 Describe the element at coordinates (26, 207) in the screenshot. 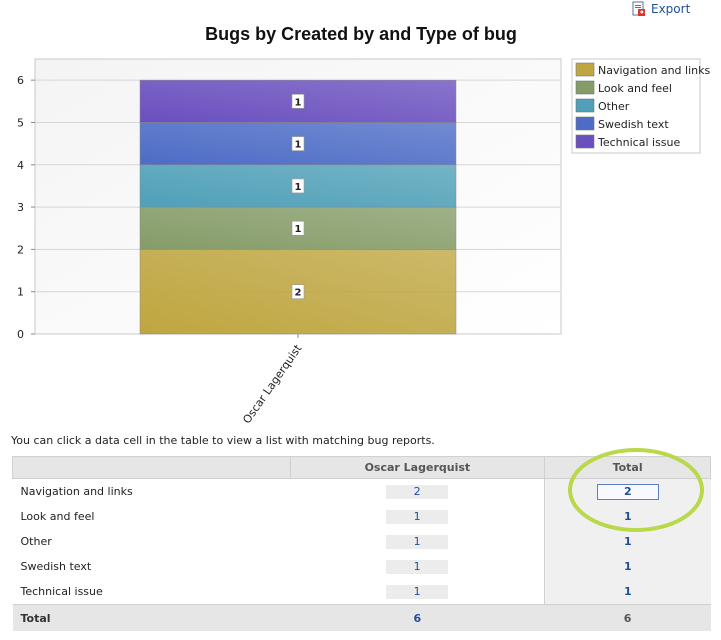

I see `y-axis: 0 1 2 3 4 5 6` at that location.